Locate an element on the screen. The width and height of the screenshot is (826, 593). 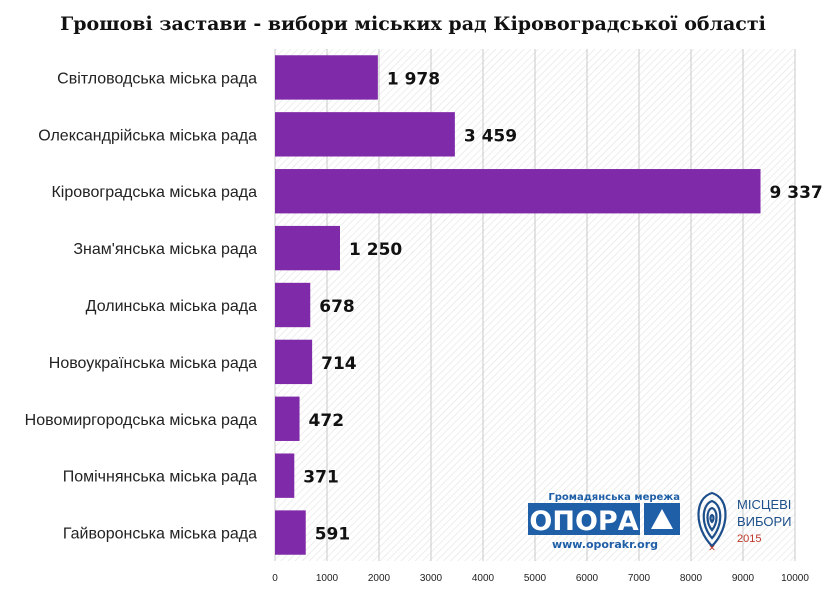
x-tick-label: 3000 is located at coordinates (431, 578).